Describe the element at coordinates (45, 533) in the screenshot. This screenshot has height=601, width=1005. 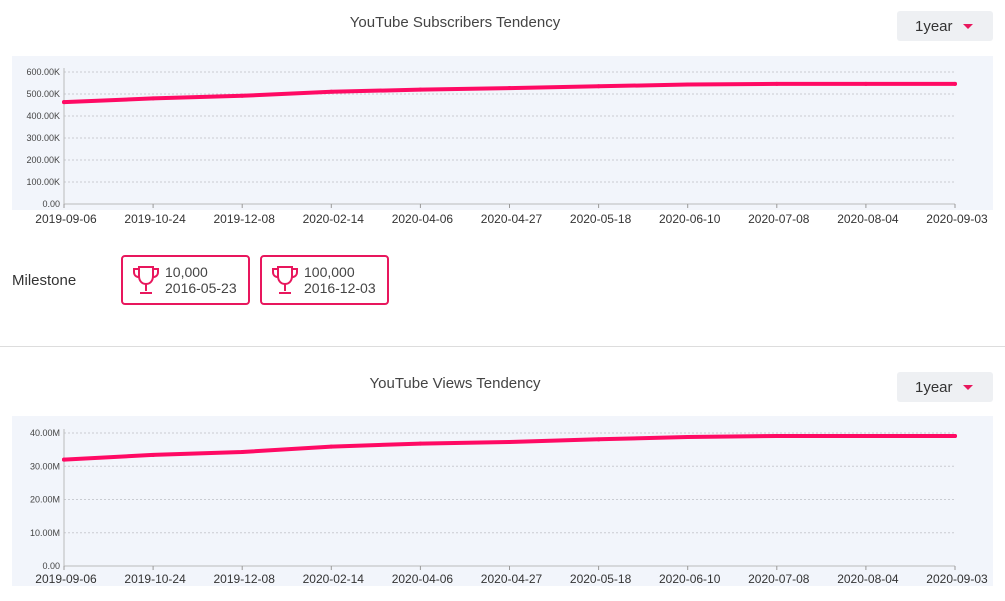
I see `y-tick-label: 10.00M` at that location.